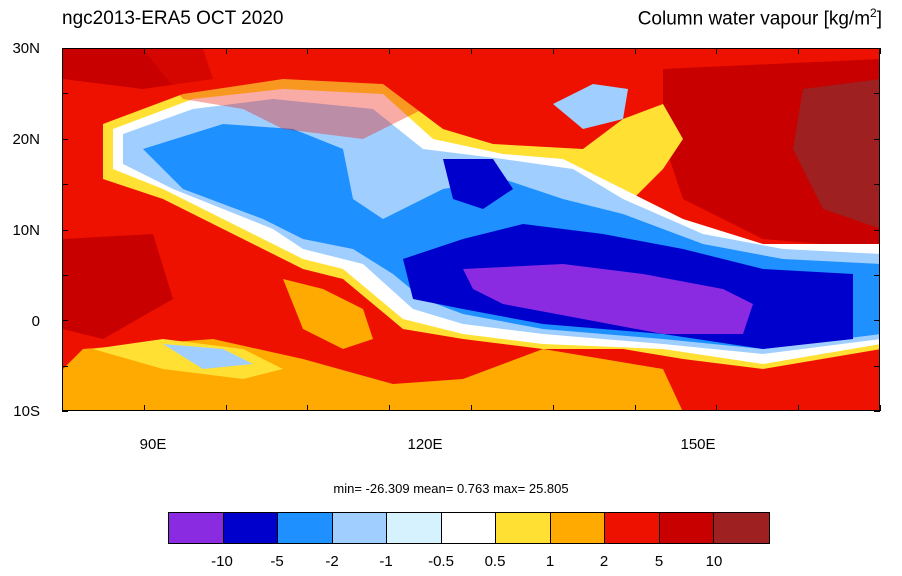 The image size is (902, 576). Describe the element at coordinates (659, 561) in the screenshot. I see `colorbar-label: 5` at that location.